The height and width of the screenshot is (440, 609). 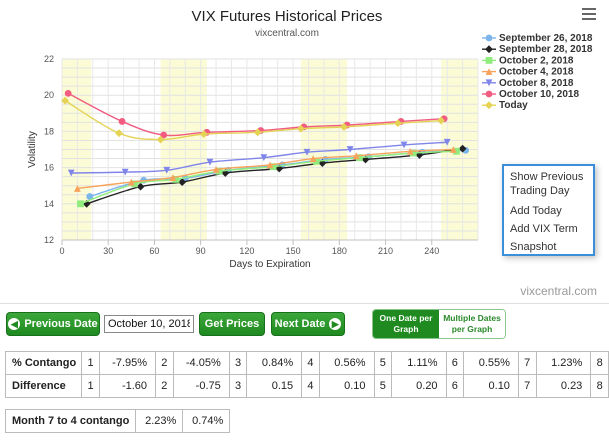 I want to click on difference-value: 0.23, so click(x=563, y=386).